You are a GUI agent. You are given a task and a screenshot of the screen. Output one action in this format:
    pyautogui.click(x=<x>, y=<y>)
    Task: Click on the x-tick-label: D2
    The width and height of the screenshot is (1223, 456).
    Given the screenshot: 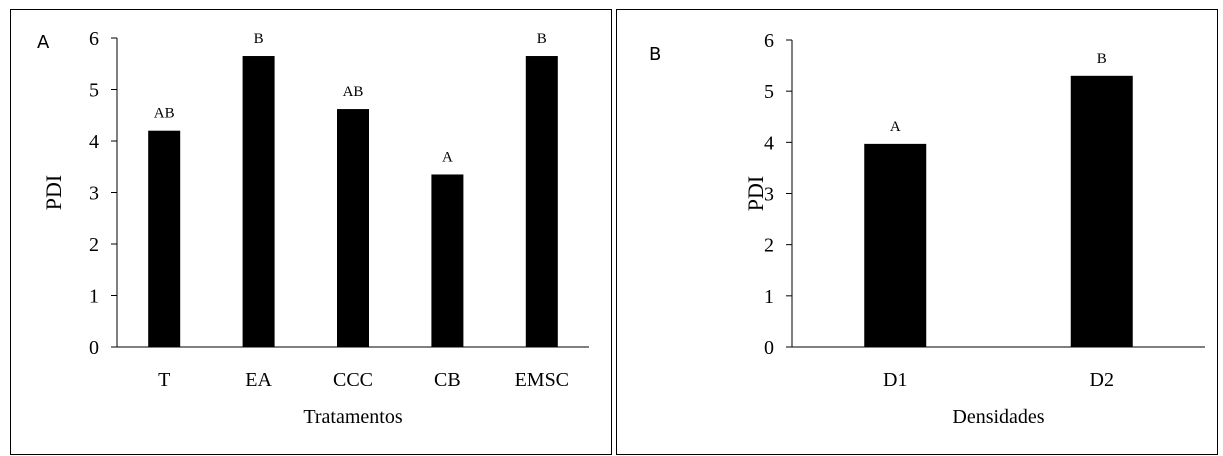 What is the action you would take?
    pyautogui.click(x=1102, y=380)
    